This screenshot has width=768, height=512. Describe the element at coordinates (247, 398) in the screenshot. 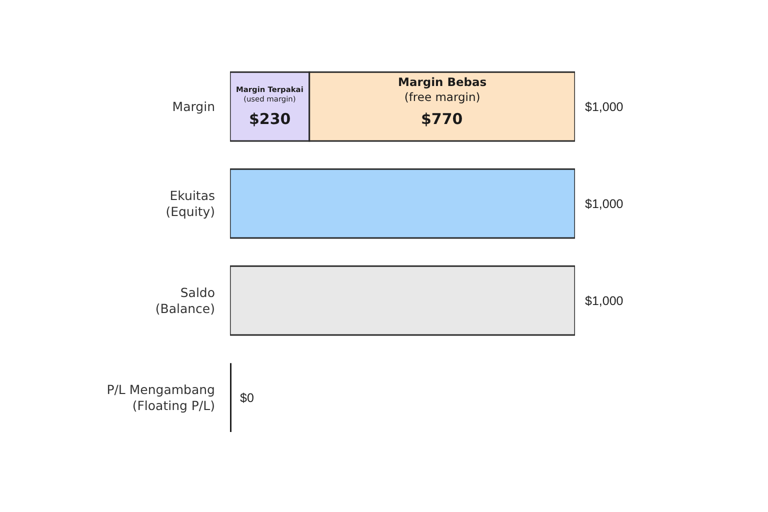

I see `total-label: $0` at that location.